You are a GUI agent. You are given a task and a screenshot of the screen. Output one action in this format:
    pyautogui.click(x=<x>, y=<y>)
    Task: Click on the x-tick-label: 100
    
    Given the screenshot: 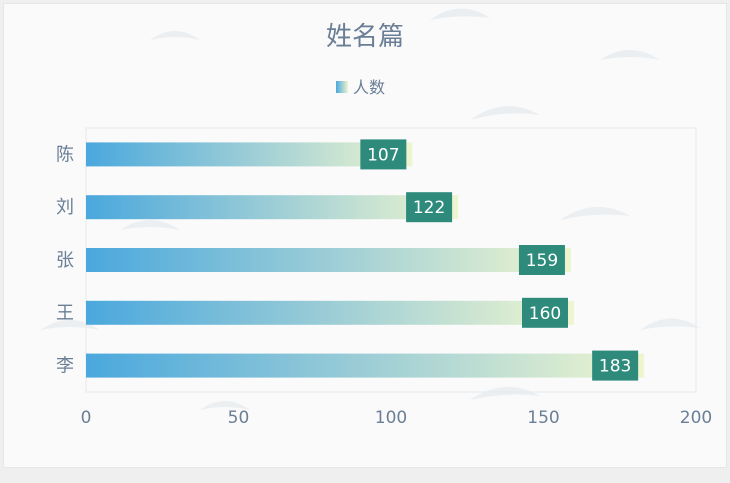 What is the action you would take?
    pyautogui.click(x=391, y=418)
    